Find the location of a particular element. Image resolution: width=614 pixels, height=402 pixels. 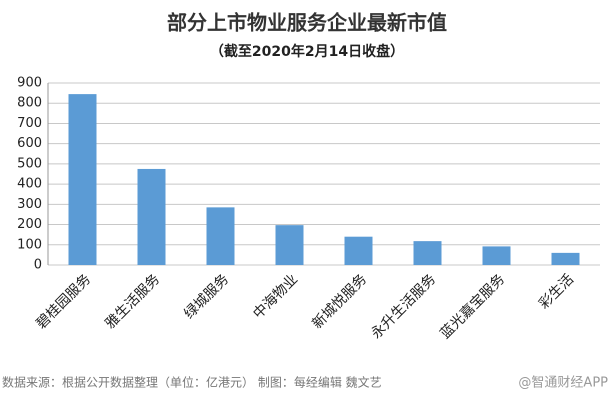

y-tick-label: 800 is located at coordinates (29, 103).